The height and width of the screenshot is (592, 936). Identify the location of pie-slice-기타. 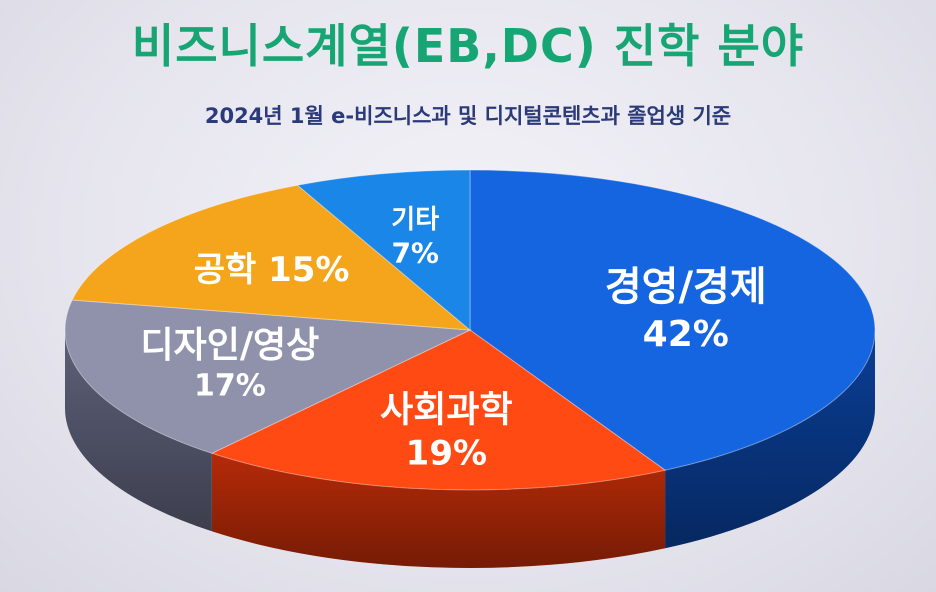
(383, 250).